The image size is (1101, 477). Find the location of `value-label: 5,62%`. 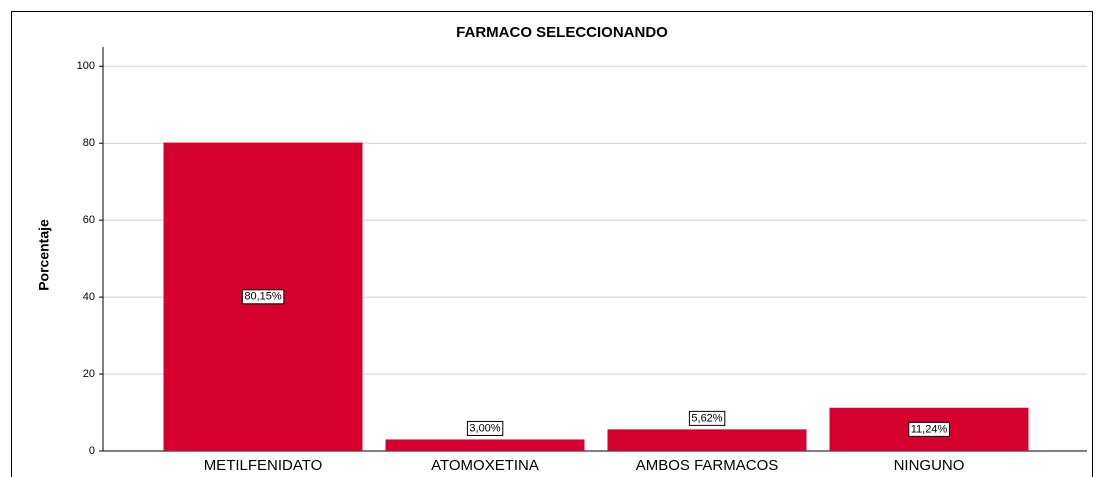

value-label: 5,62% is located at coordinates (706, 418).